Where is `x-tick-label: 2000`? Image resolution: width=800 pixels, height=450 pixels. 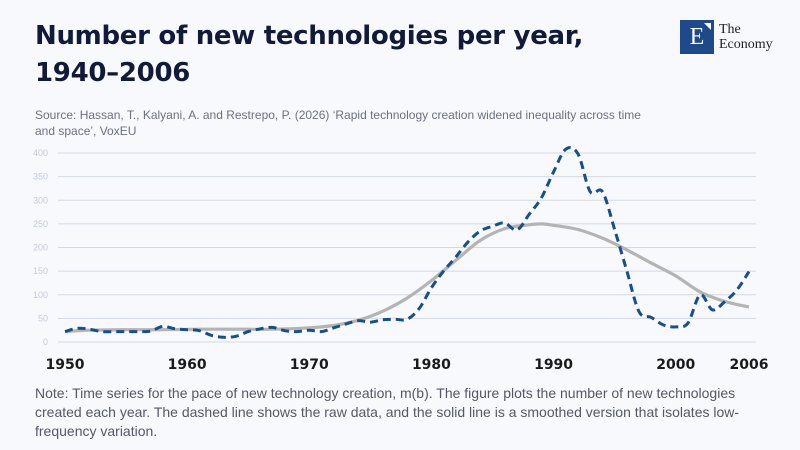
x-tick-label: 2000 is located at coordinates (675, 365).